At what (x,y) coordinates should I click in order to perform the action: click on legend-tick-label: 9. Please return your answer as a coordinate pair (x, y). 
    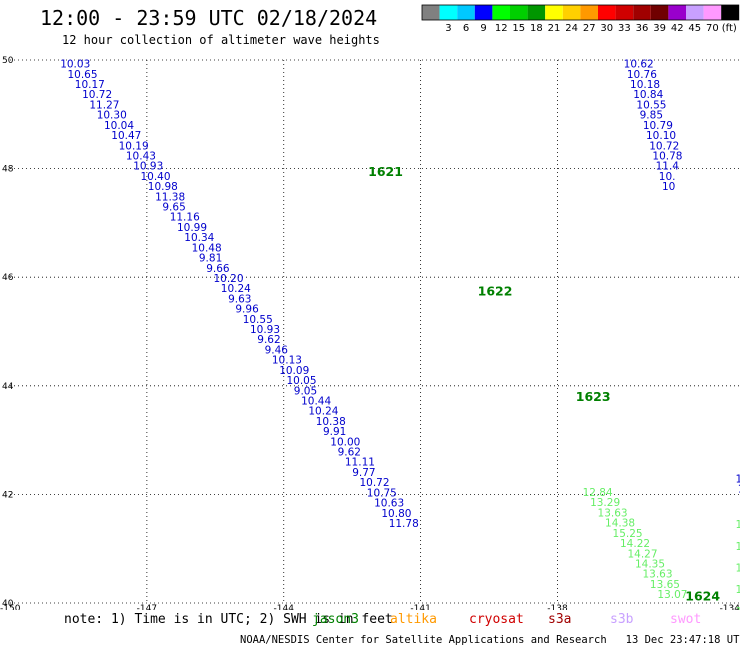
    Looking at the image, I should click on (483, 28).